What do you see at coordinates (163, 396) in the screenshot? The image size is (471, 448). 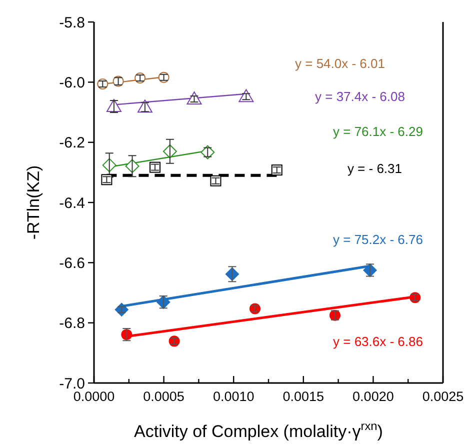 I see `x-tick-label: 0.0005` at bounding box center [163, 396].